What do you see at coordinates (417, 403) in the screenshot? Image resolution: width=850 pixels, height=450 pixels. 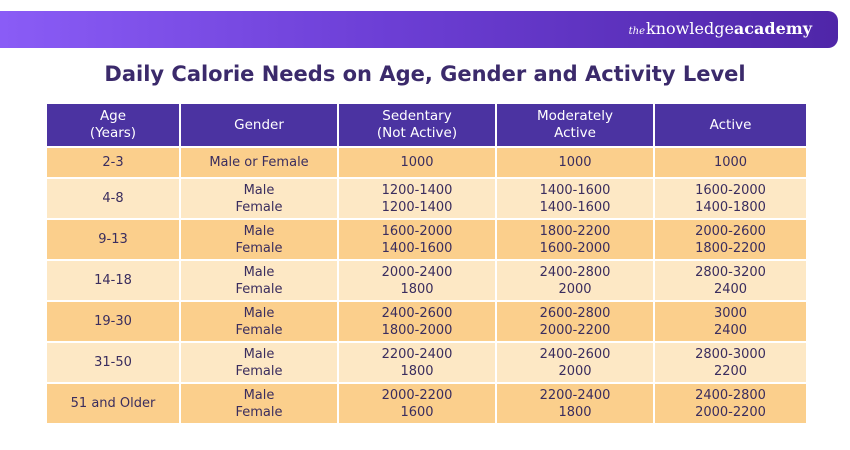 I see `cell-sedentary: 2000-2200 1600` at bounding box center [417, 403].